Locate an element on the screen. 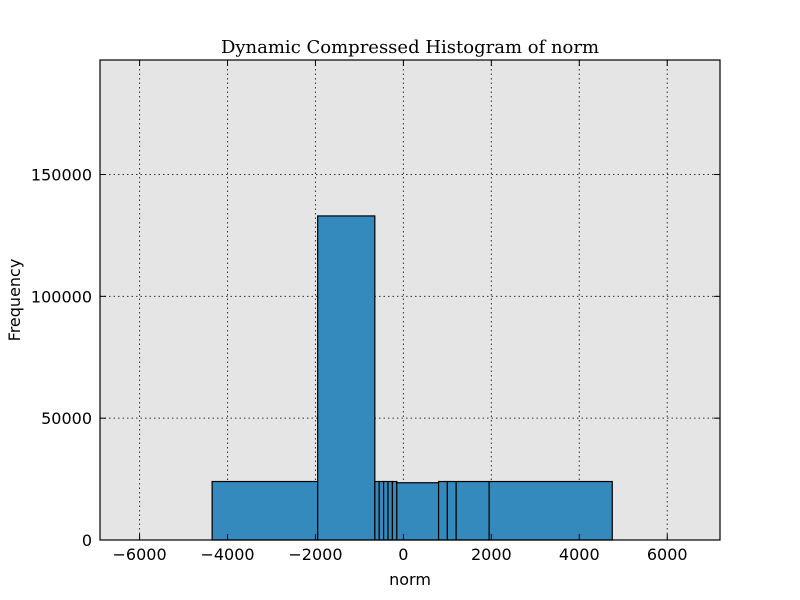 This screenshot has height=600, width=800. x-tick-label: 2000 is located at coordinates (491, 554).